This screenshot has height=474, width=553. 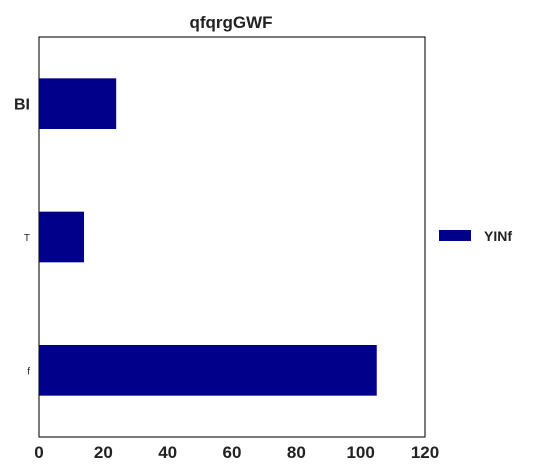 I want to click on y-tick-label-f: f, so click(x=28, y=371).